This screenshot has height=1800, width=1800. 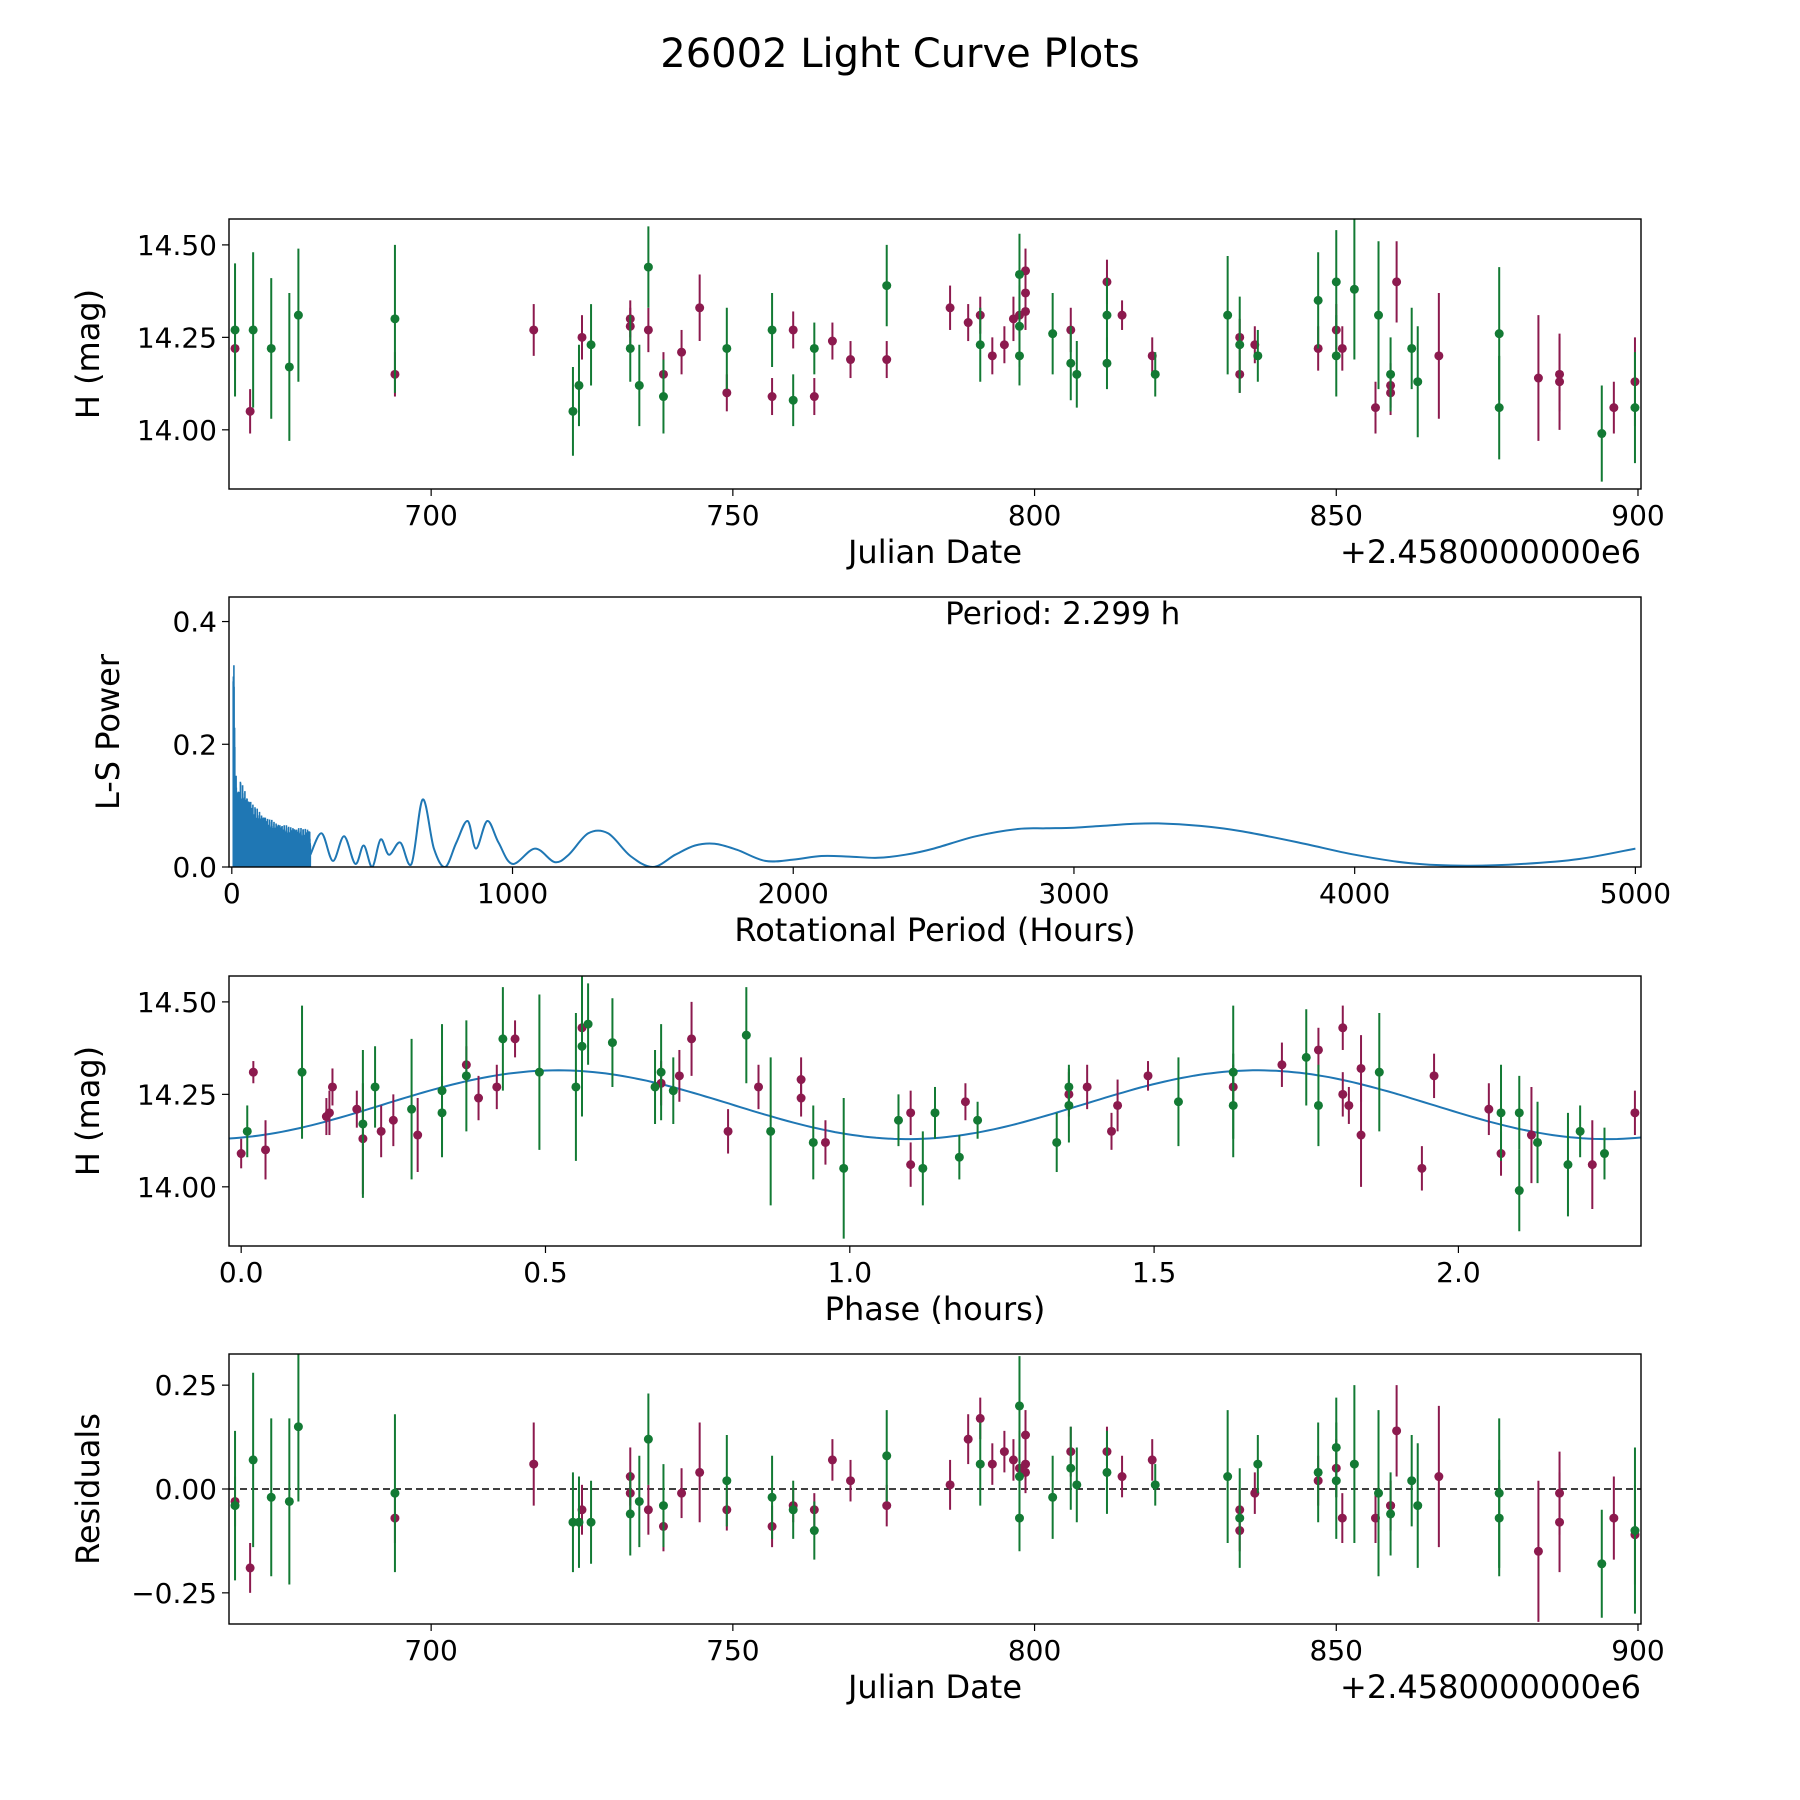 What do you see at coordinates (935, 354) in the screenshot?
I see `axes-frame` at bounding box center [935, 354].